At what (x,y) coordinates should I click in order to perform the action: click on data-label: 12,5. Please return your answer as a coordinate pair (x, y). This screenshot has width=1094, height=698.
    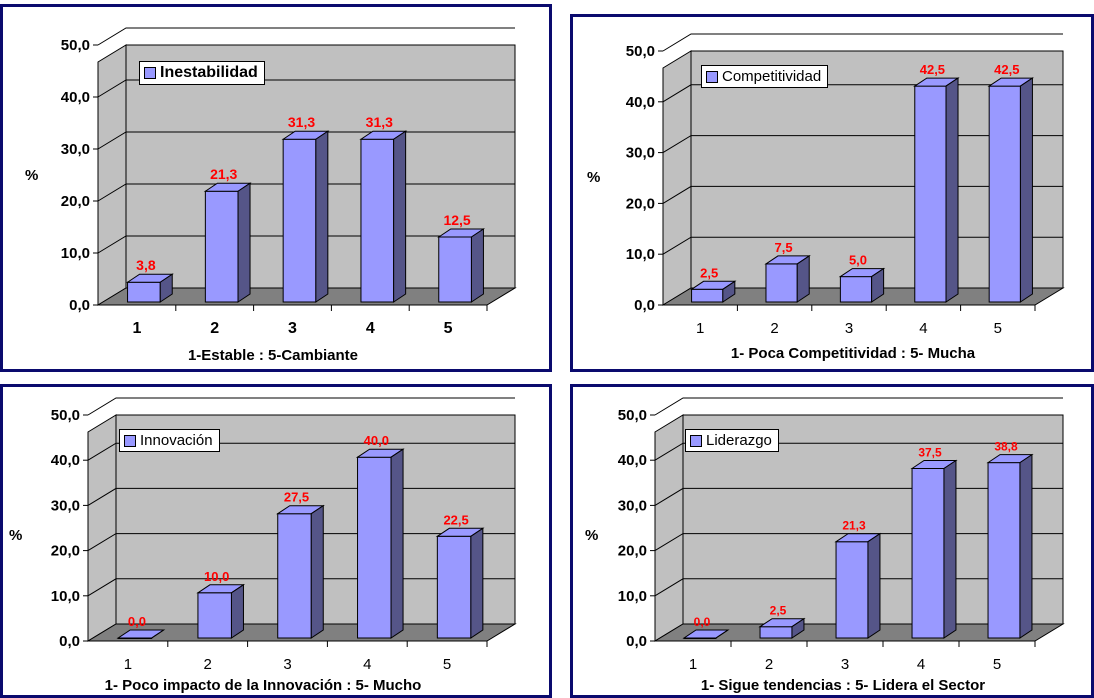
    Looking at the image, I should click on (456, 220).